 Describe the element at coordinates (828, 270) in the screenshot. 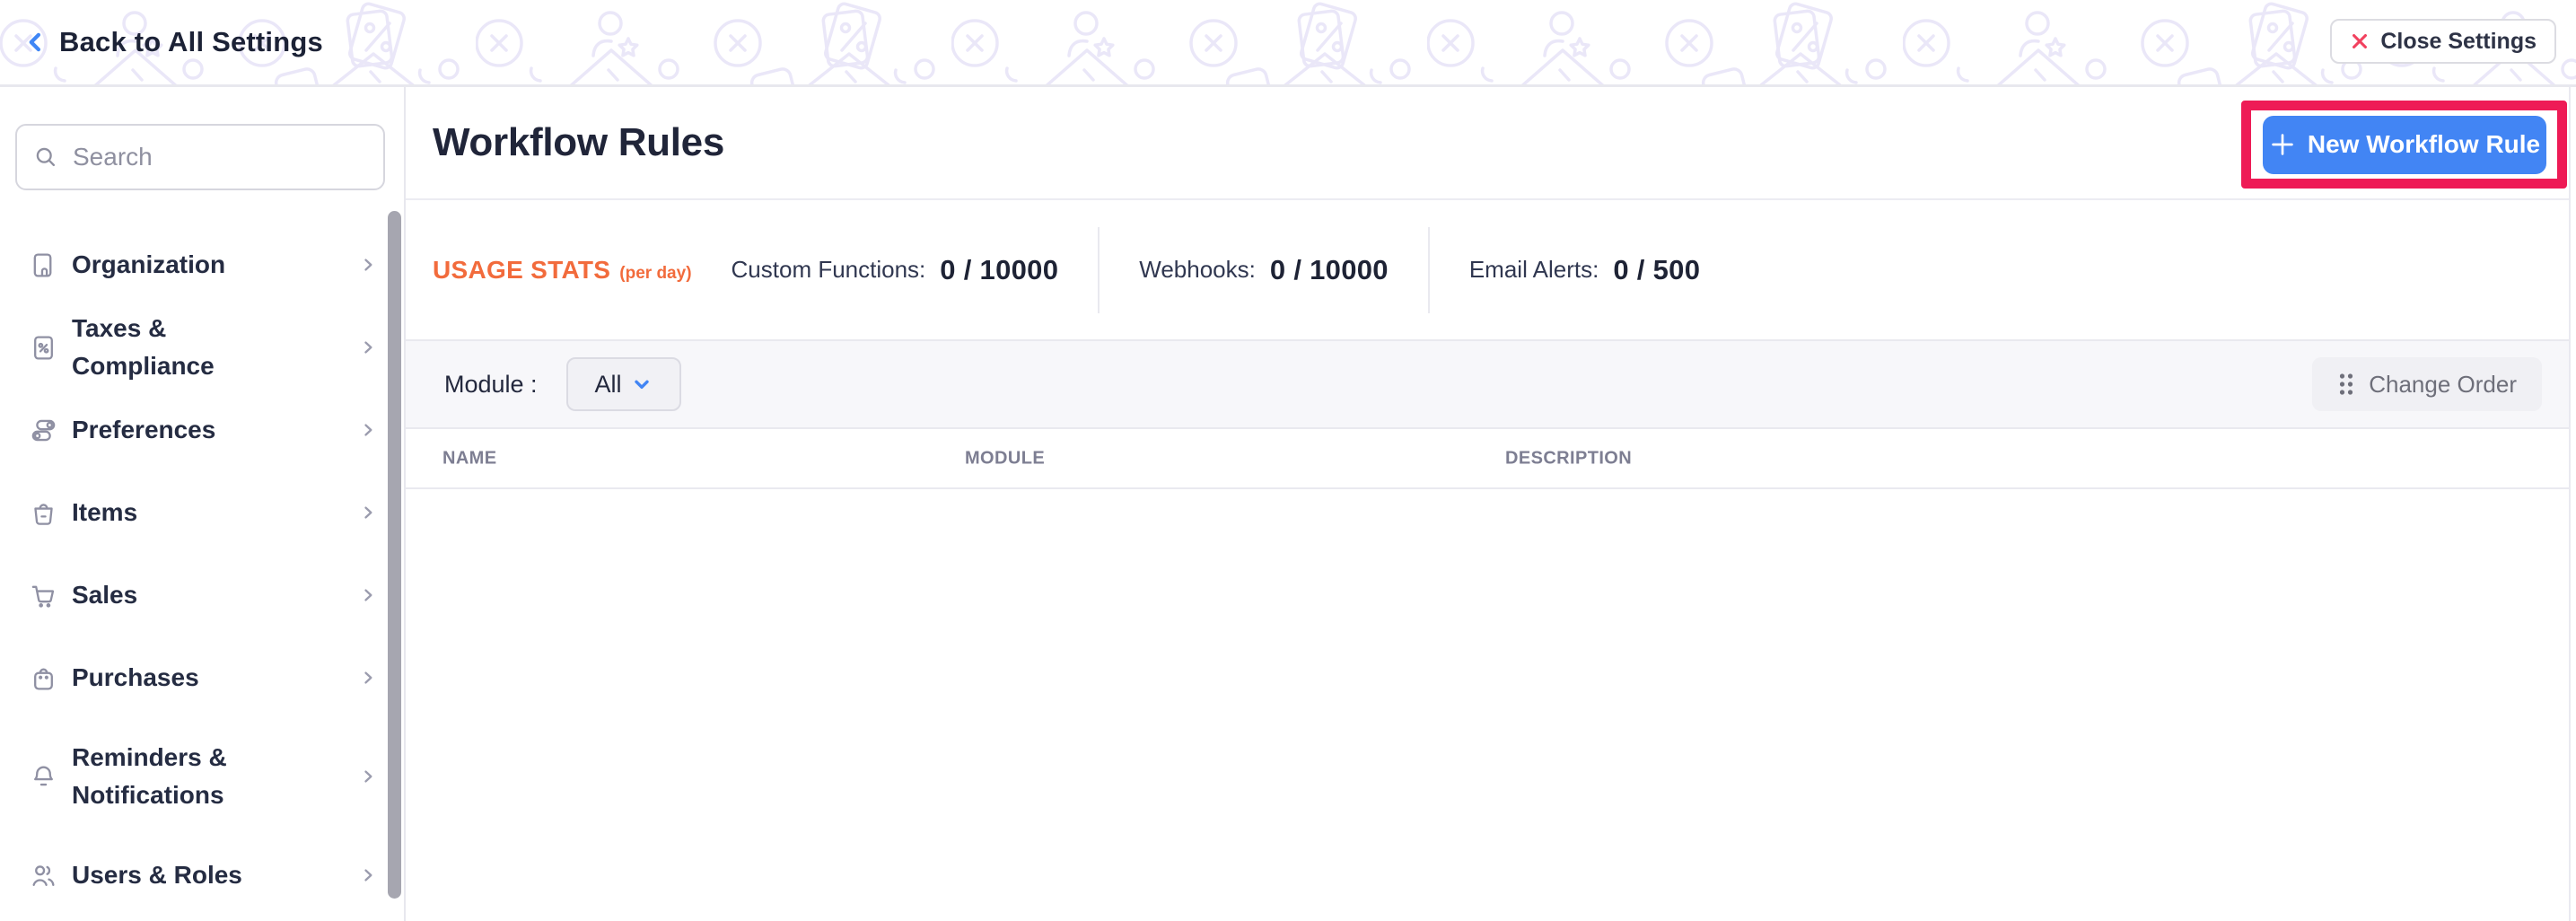

I see `stat-label: Custom Functions:` at that location.